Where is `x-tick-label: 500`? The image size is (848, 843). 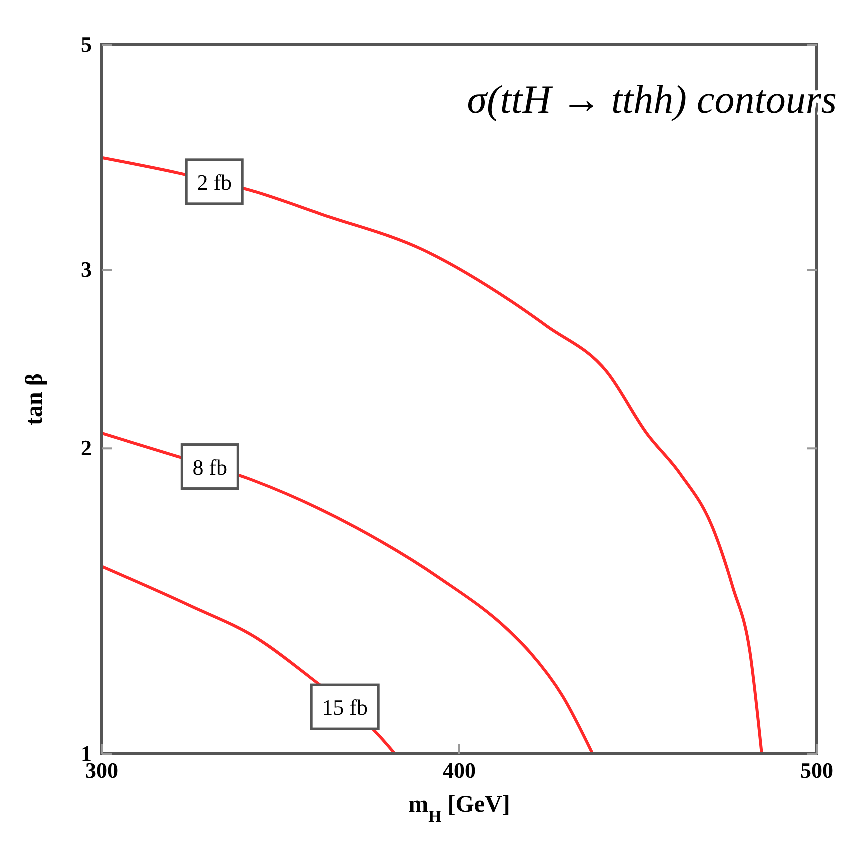 x-tick-label: 500 is located at coordinates (817, 770).